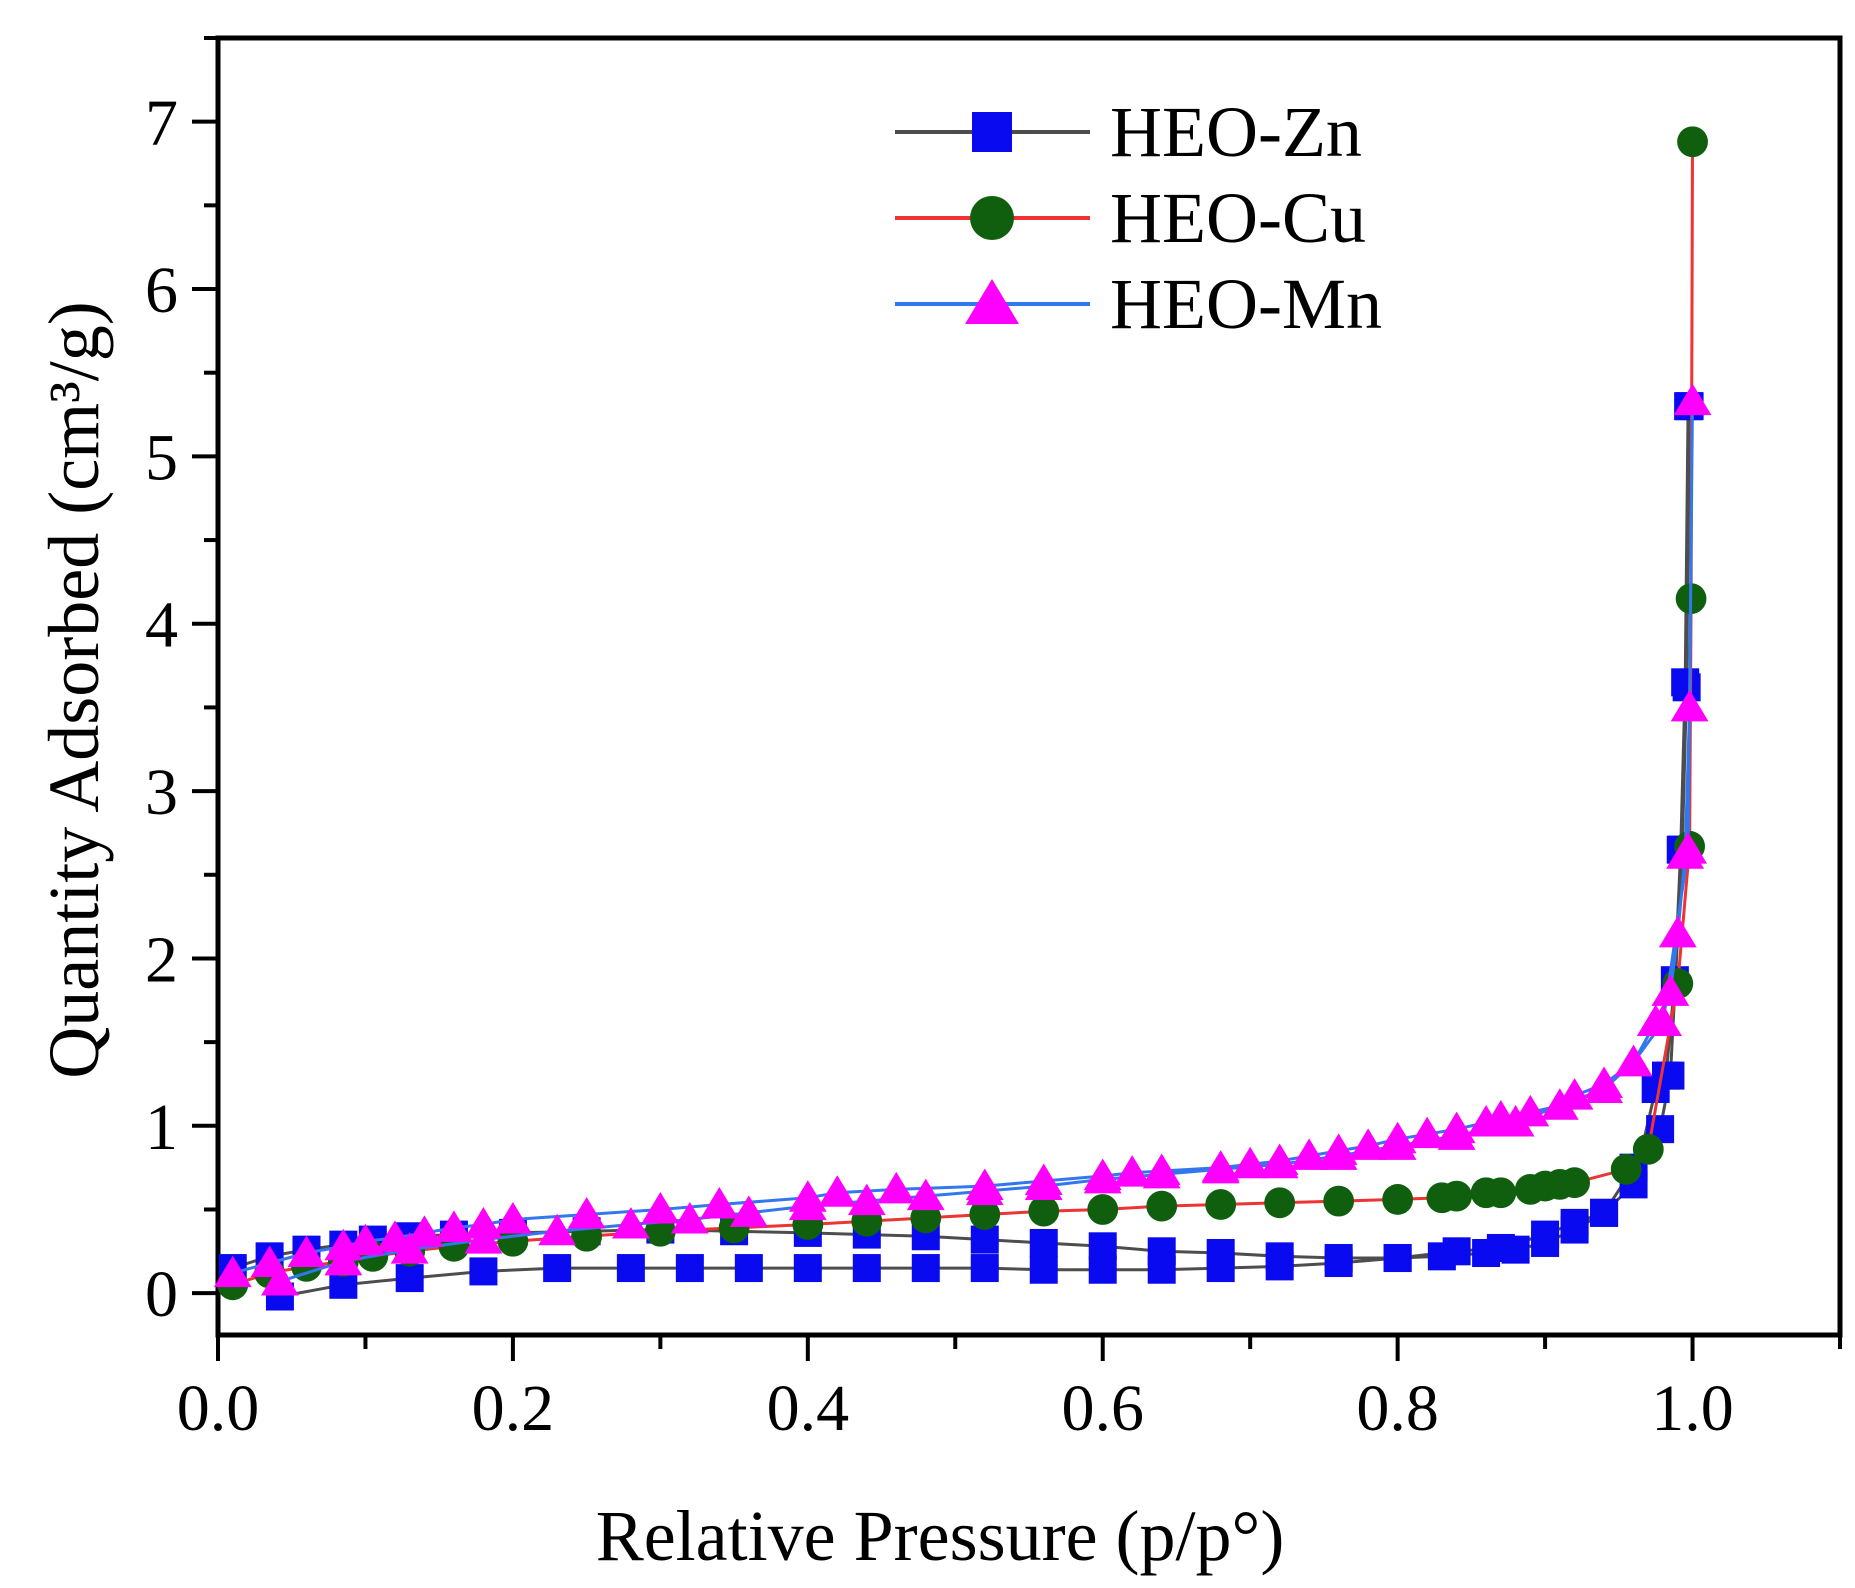 This screenshot has width=1855, height=1588. I want to click on y-axis-title: Quantity Adsorbed (cm³/g), so click(74, 689).